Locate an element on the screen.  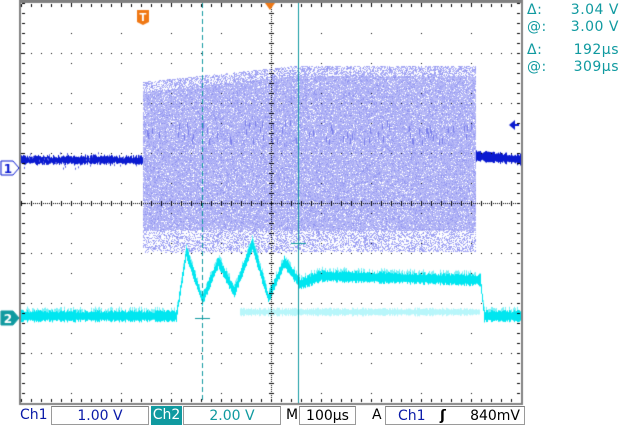
timebase-value: 100μs is located at coordinates (327, 415).